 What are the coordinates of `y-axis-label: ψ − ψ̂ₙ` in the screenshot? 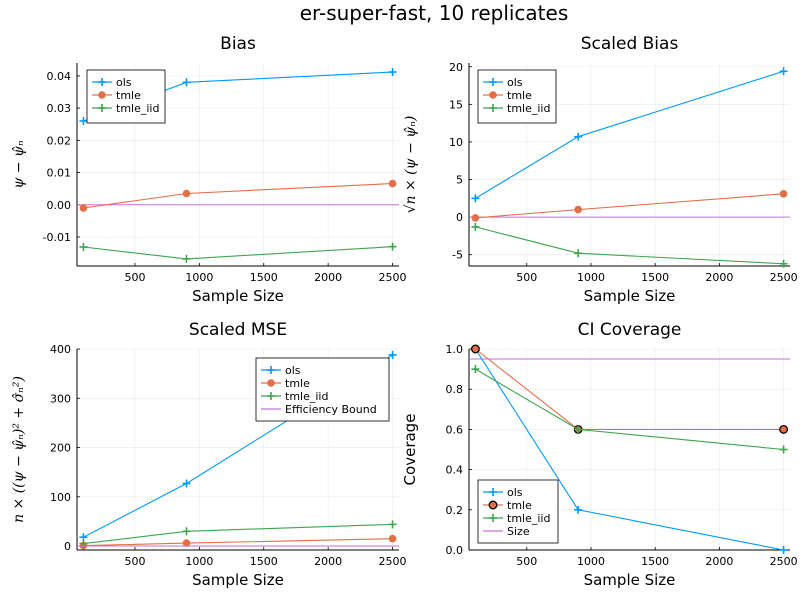 It's located at (19, 164).